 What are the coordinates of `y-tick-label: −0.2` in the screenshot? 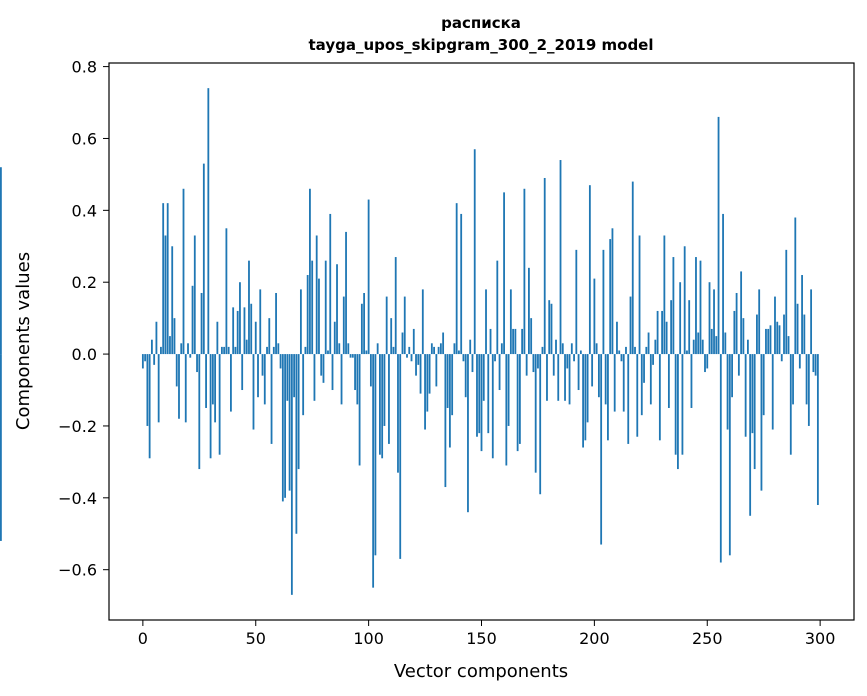 It's located at (77, 426).